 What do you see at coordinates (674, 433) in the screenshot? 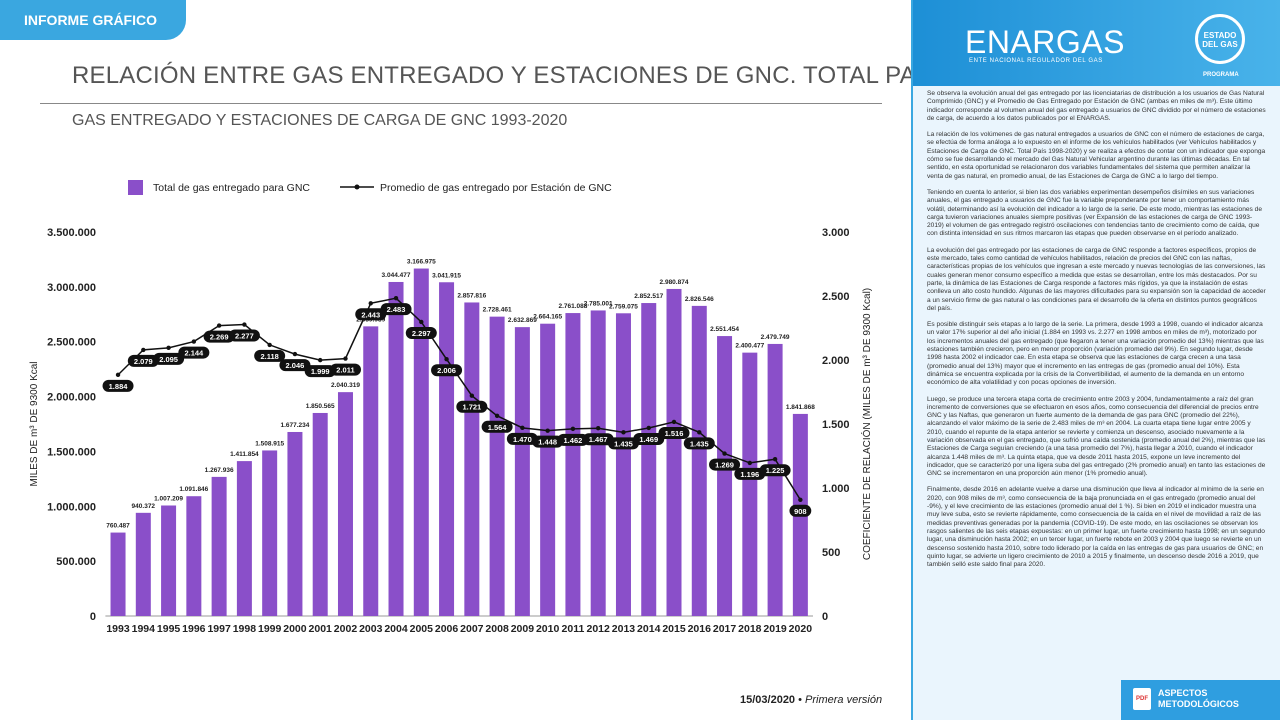
I see `line-value: 1.516` at bounding box center [674, 433].